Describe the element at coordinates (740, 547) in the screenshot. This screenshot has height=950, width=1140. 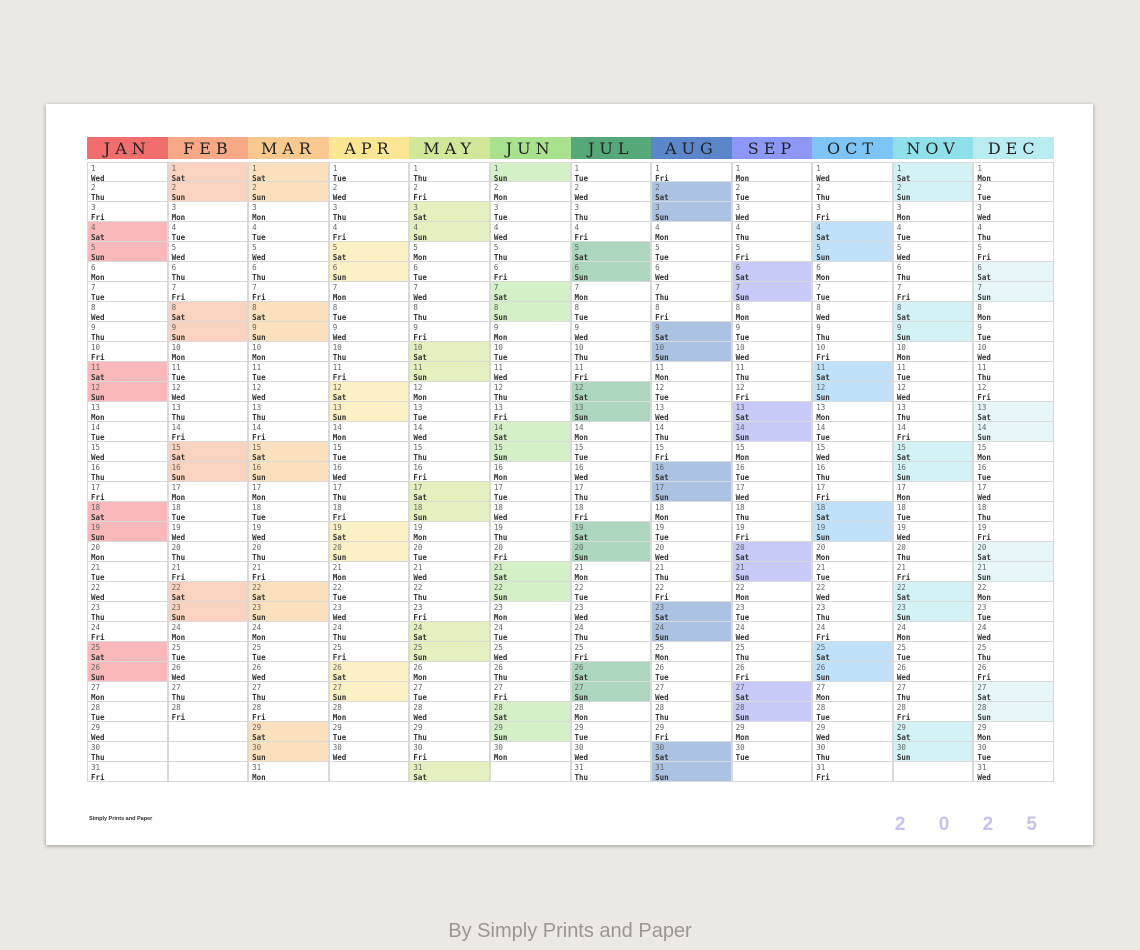
I see `day-number: 20` at that location.